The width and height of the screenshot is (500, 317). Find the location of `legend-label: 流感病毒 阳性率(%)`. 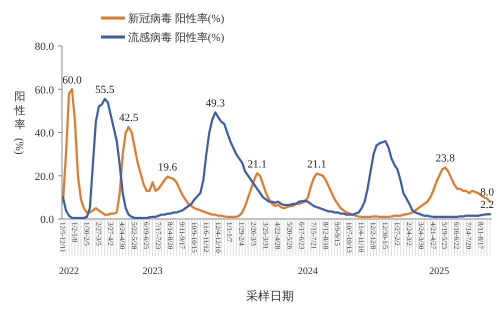

legend-label: 流感病毒 阳性率(%) is located at coordinates (176, 37).